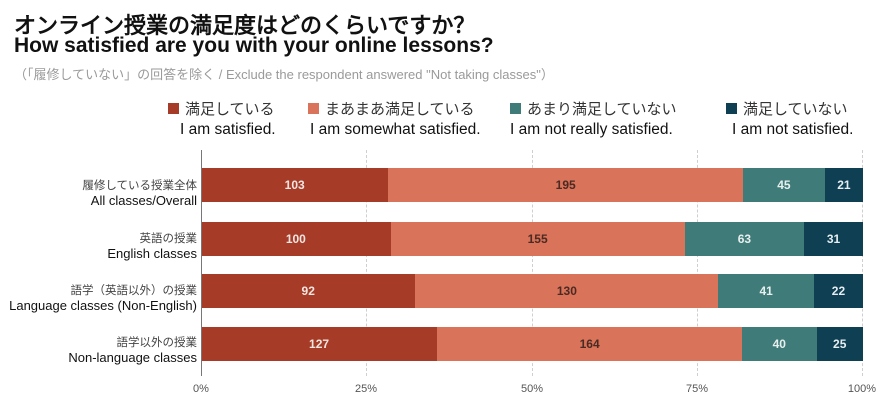 This screenshot has width=894, height=413. What do you see at coordinates (228, 129) in the screenshot?
I see `legend-label-en: I am satisfied.` at bounding box center [228, 129].